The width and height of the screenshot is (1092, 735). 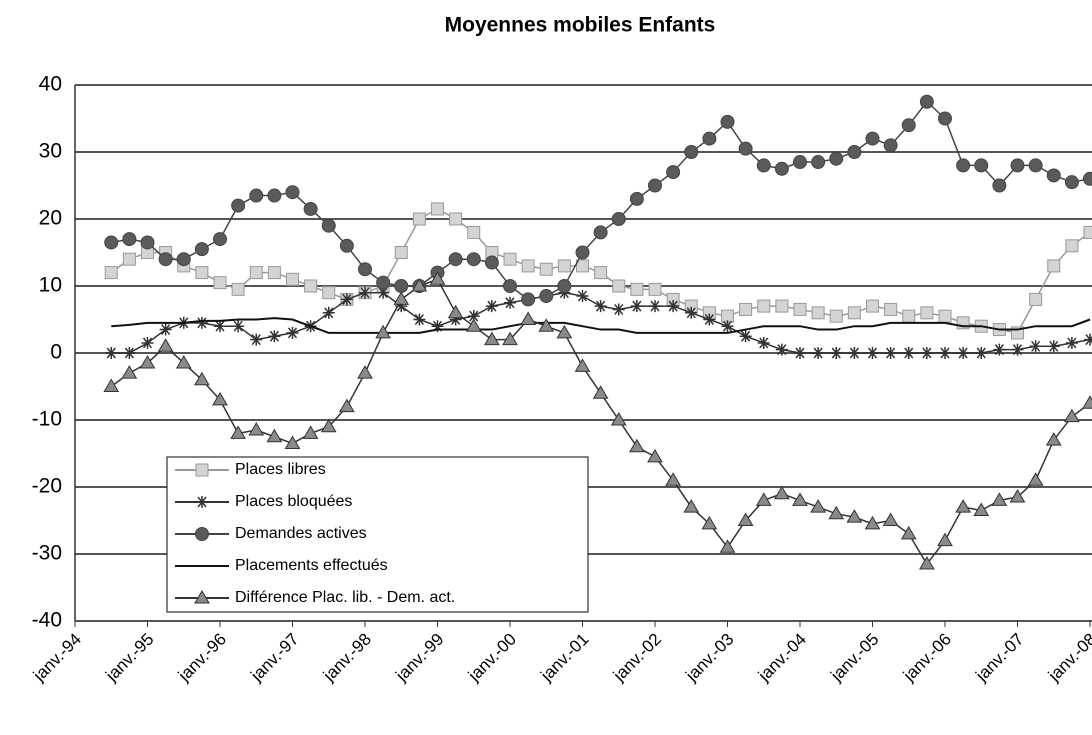 What do you see at coordinates (202, 658) in the screenshot?
I see `x-tick-label: janv.-96` at bounding box center [202, 658].